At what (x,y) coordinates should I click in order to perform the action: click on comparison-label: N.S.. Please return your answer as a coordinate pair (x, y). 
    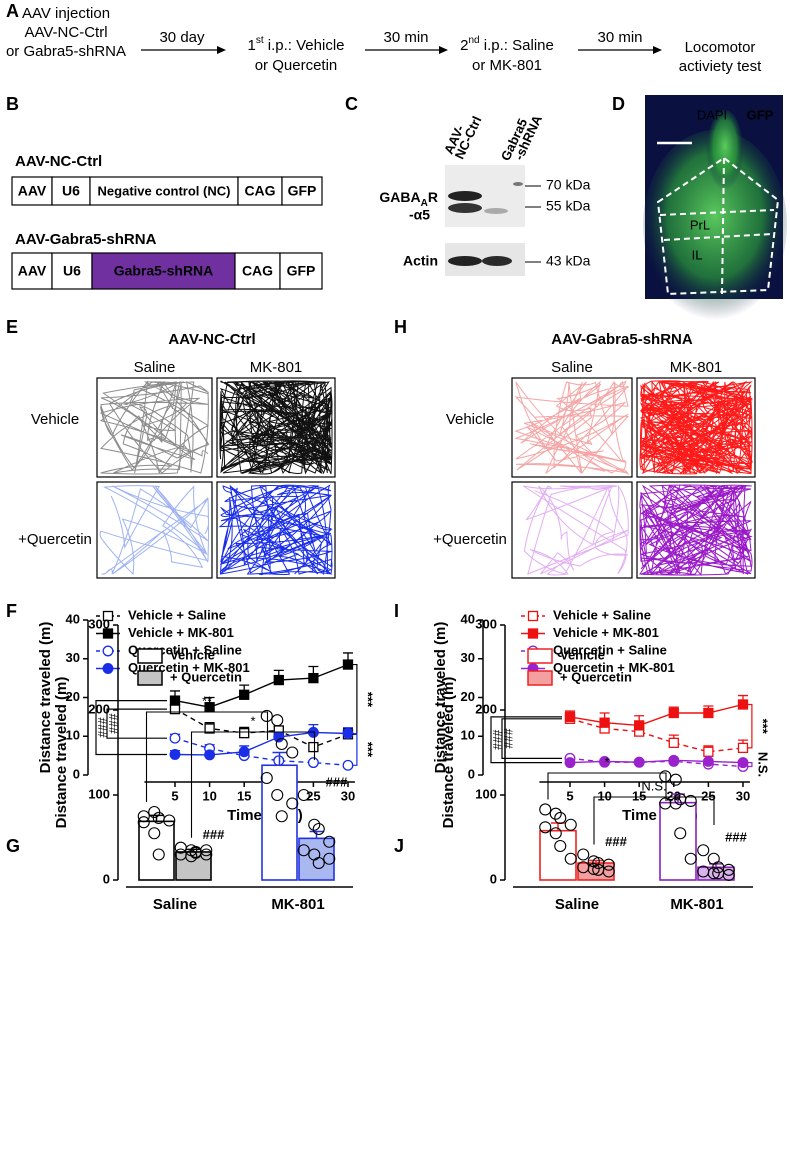
    Looking at the image, I should click on (653, 785).